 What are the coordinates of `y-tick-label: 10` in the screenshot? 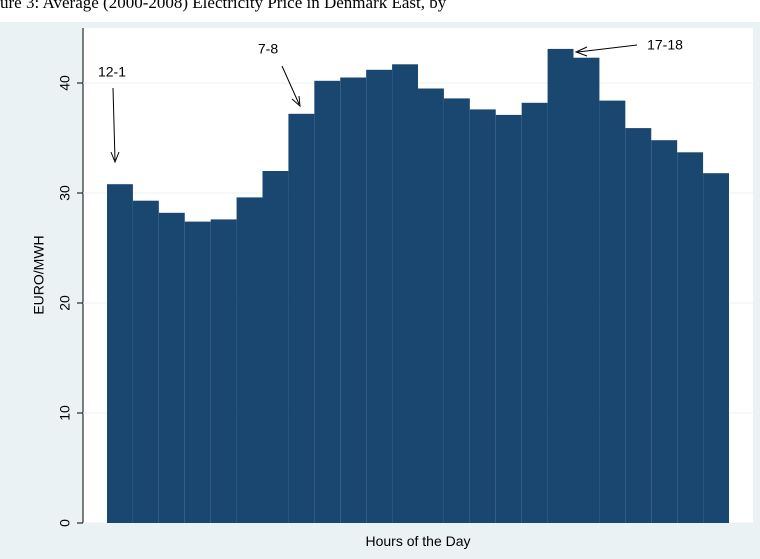 It's located at (65, 413).